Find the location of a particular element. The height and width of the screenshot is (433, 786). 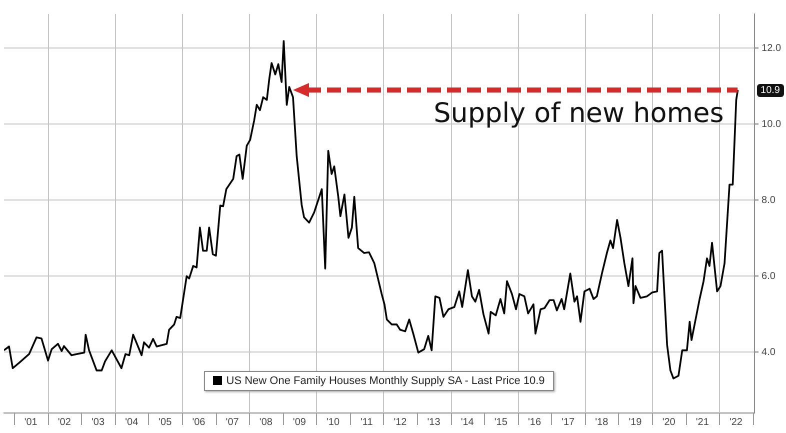

x-tick-label: '02 is located at coordinates (65, 422).